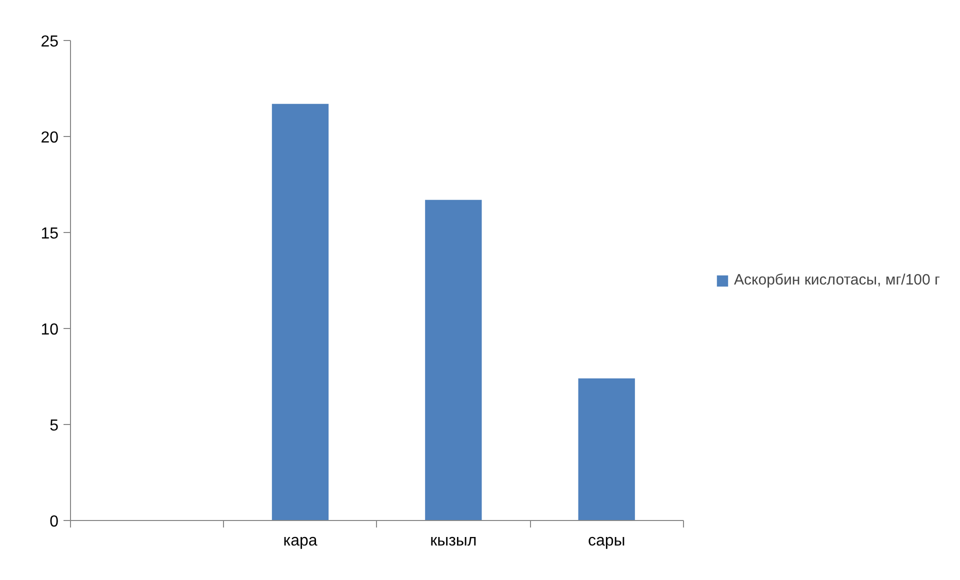 The image size is (960, 580). I want to click on y-tick-label: 20, so click(49, 138).